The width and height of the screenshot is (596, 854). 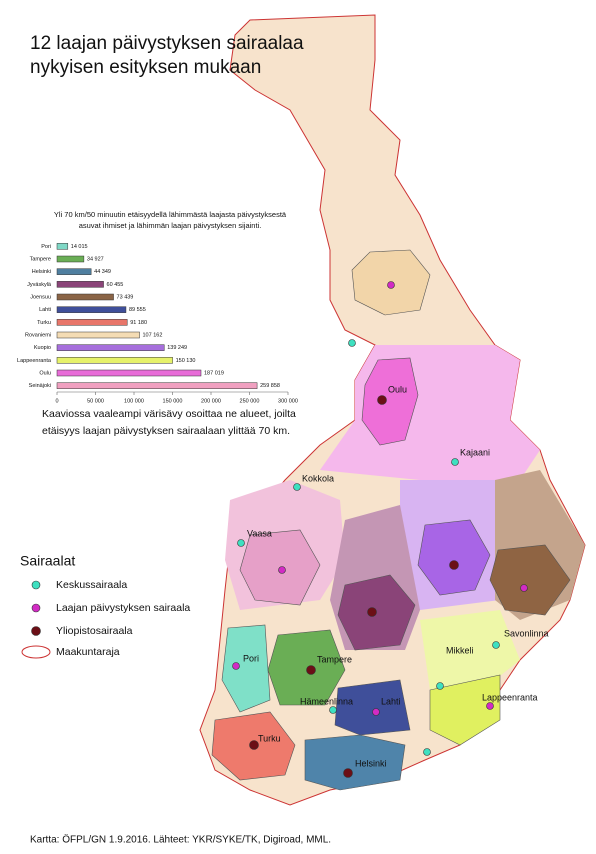 What do you see at coordinates (91, 585) in the screenshot?
I see `legend-label: Keskussairaala` at bounding box center [91, 585].